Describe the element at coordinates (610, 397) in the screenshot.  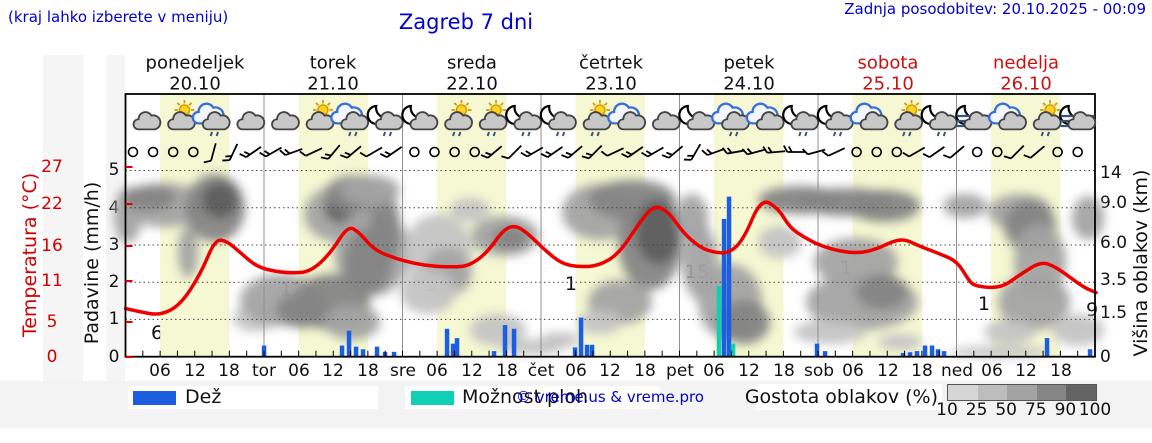
I see `credit-link: © vreme.us & vreme.pro` at that location.